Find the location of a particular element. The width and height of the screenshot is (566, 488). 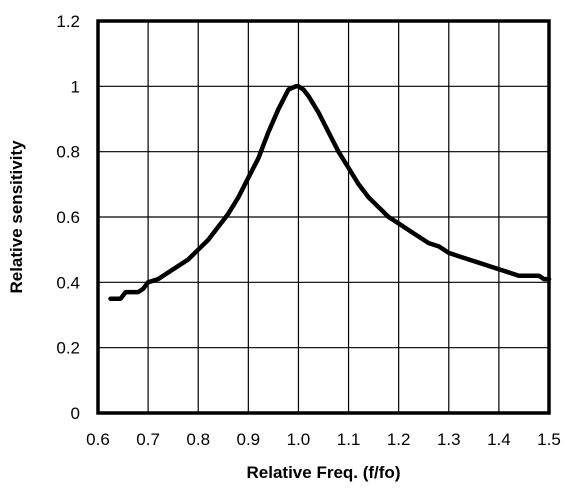

y-tick-label: 1 is located at coordinates (75, 86).